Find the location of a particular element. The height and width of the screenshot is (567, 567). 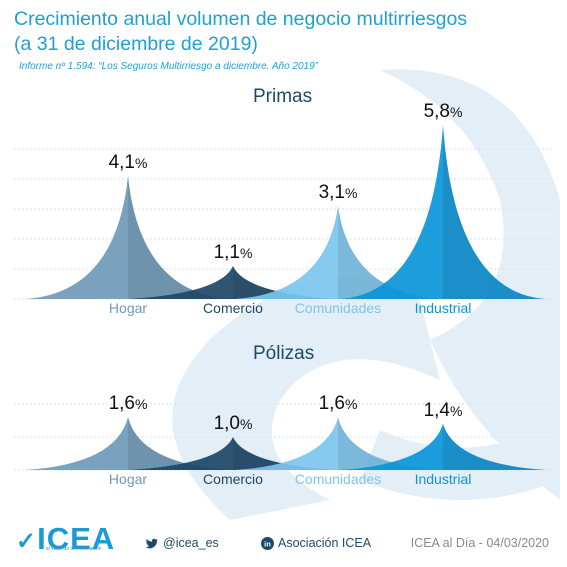

chart-title-date: (a 31 de diciembre de 2019) is located at coordinates (136, 44).